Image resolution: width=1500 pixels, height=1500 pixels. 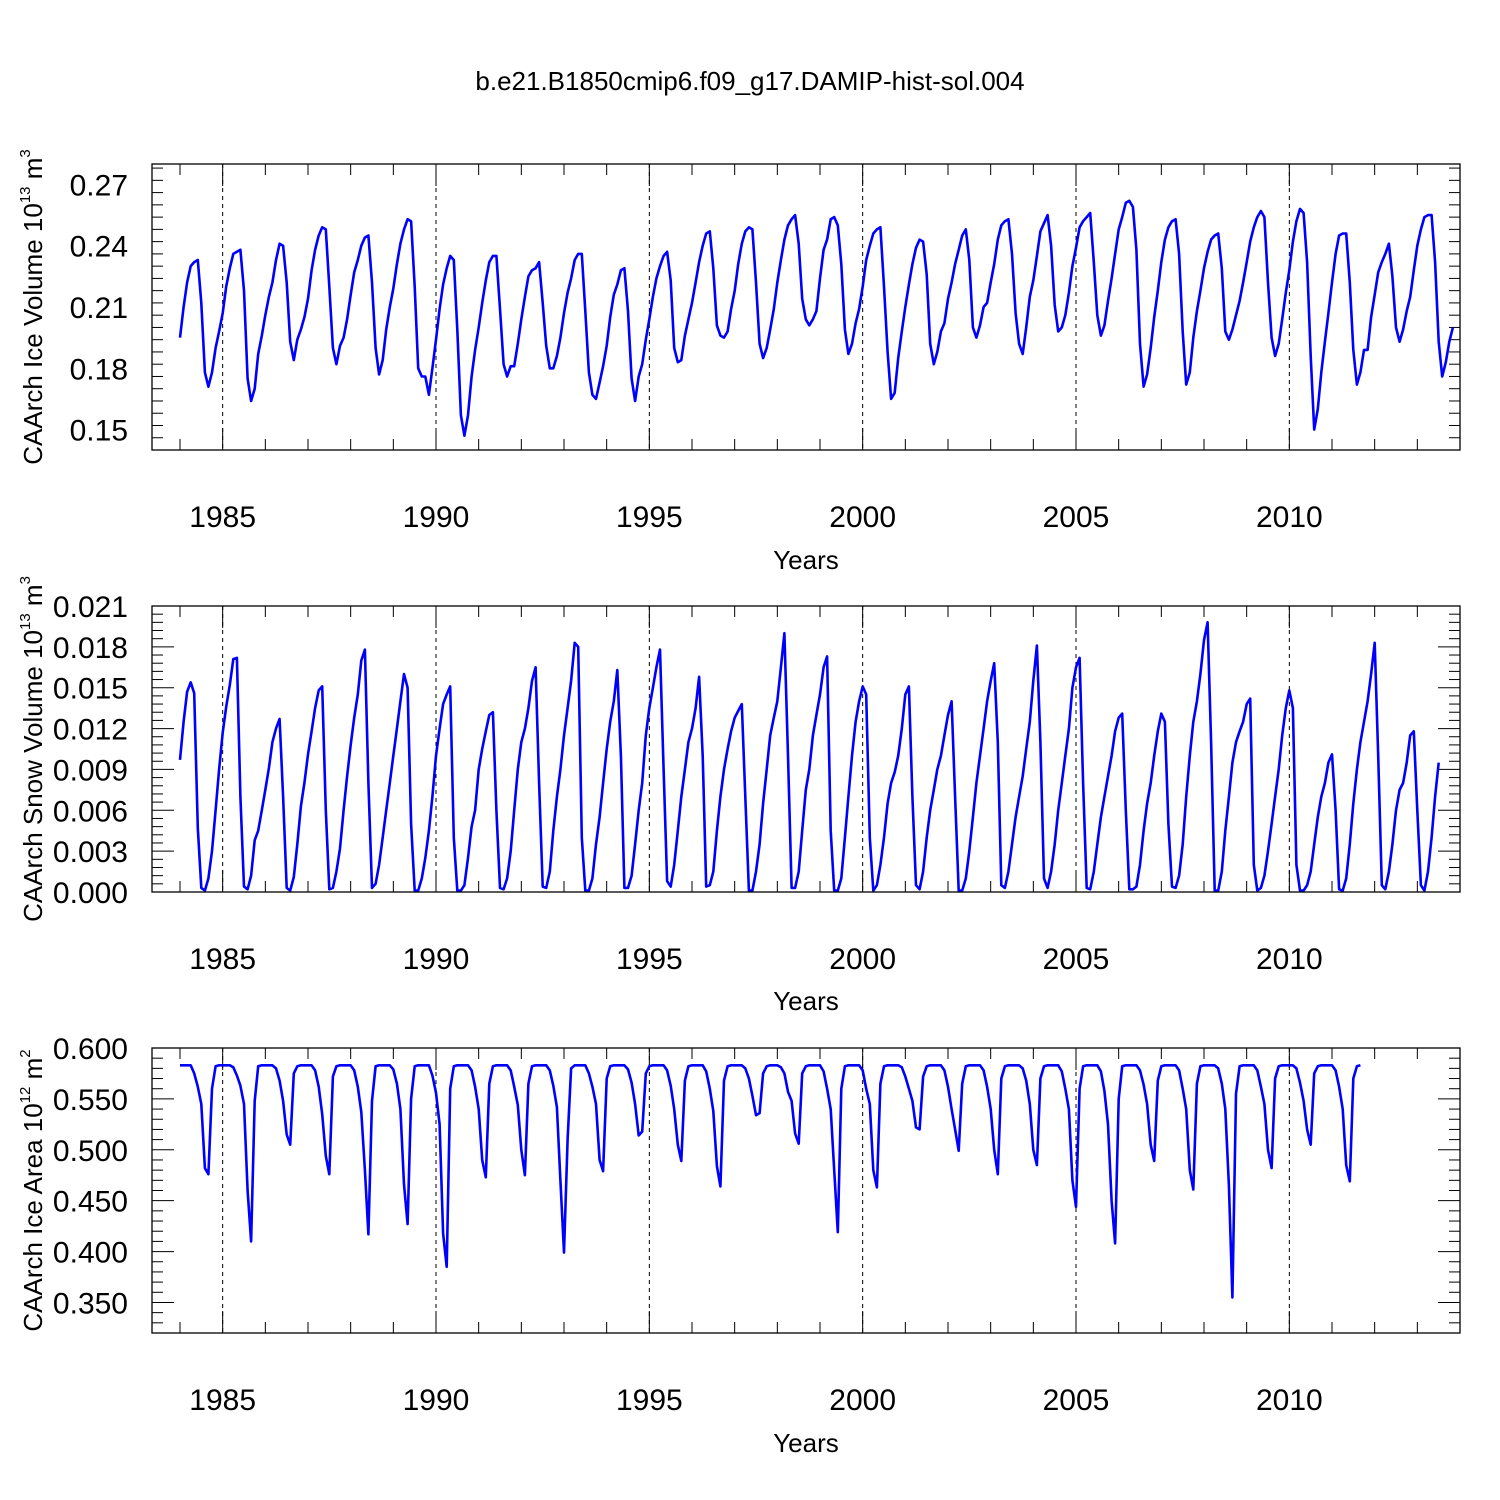 What do you see at coordinates (90, 730) in the screenshot?
I see `y-tick-label: 0.012` at bounding box center [90, 730].